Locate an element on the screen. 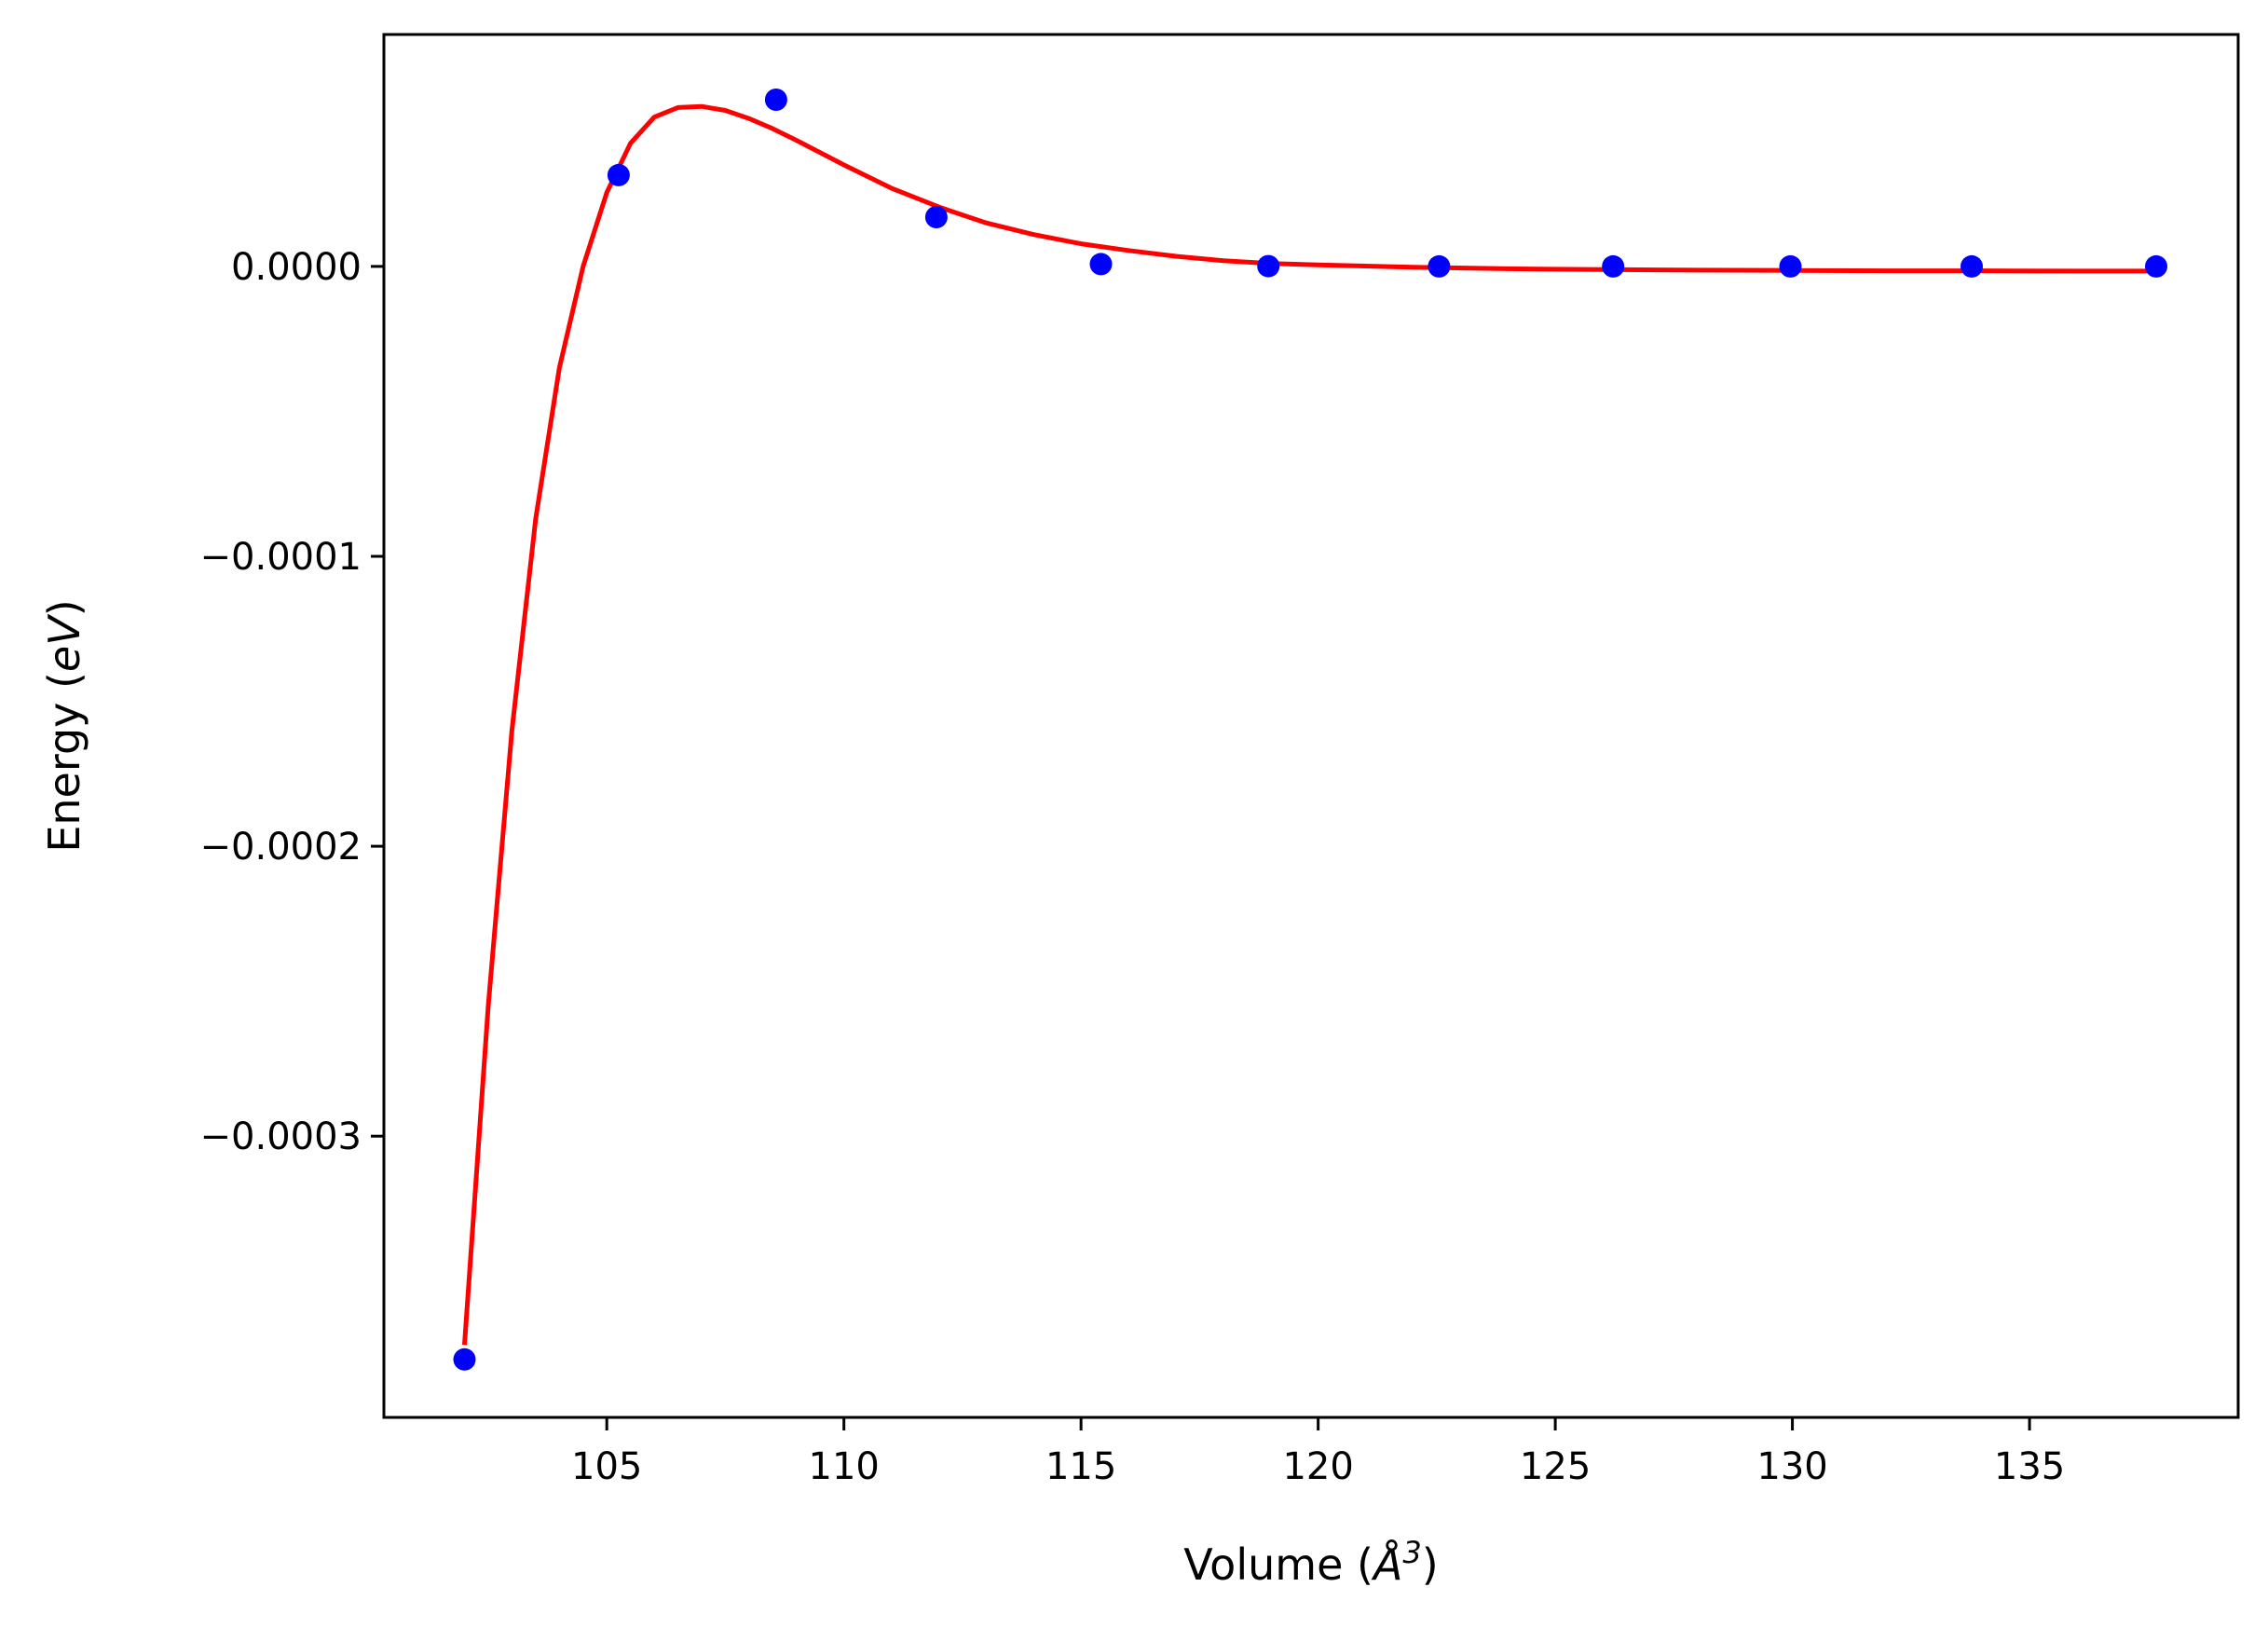 The height and width of the screenshot is (1628, 2268). x-tick-label: 120 is located at coordinates (1317, 1467).